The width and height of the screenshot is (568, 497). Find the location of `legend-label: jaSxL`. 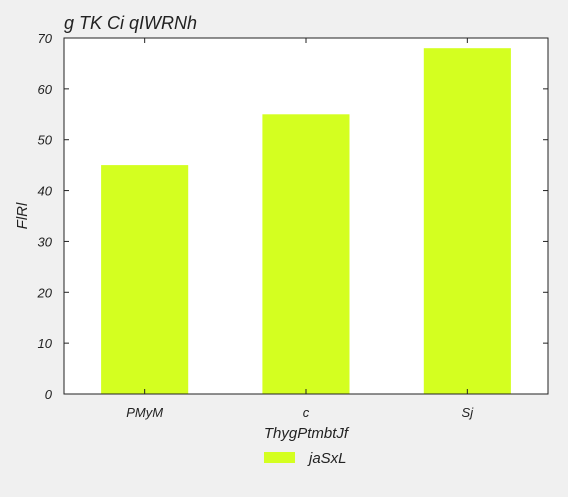

legend-label: jaSxL is located at coordinates (327, 458).